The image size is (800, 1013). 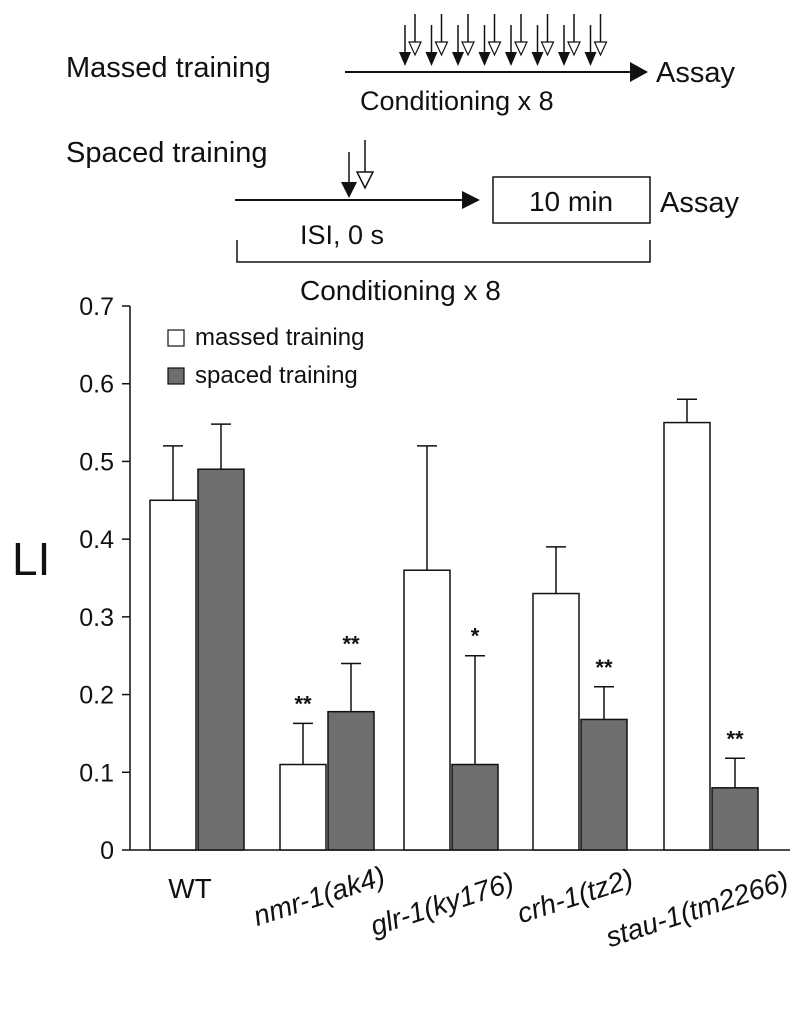 What do you see at coordinates (31, 559) in the screenshot?
I see `y-axis-label: LI` at bounding box center [31, 559].